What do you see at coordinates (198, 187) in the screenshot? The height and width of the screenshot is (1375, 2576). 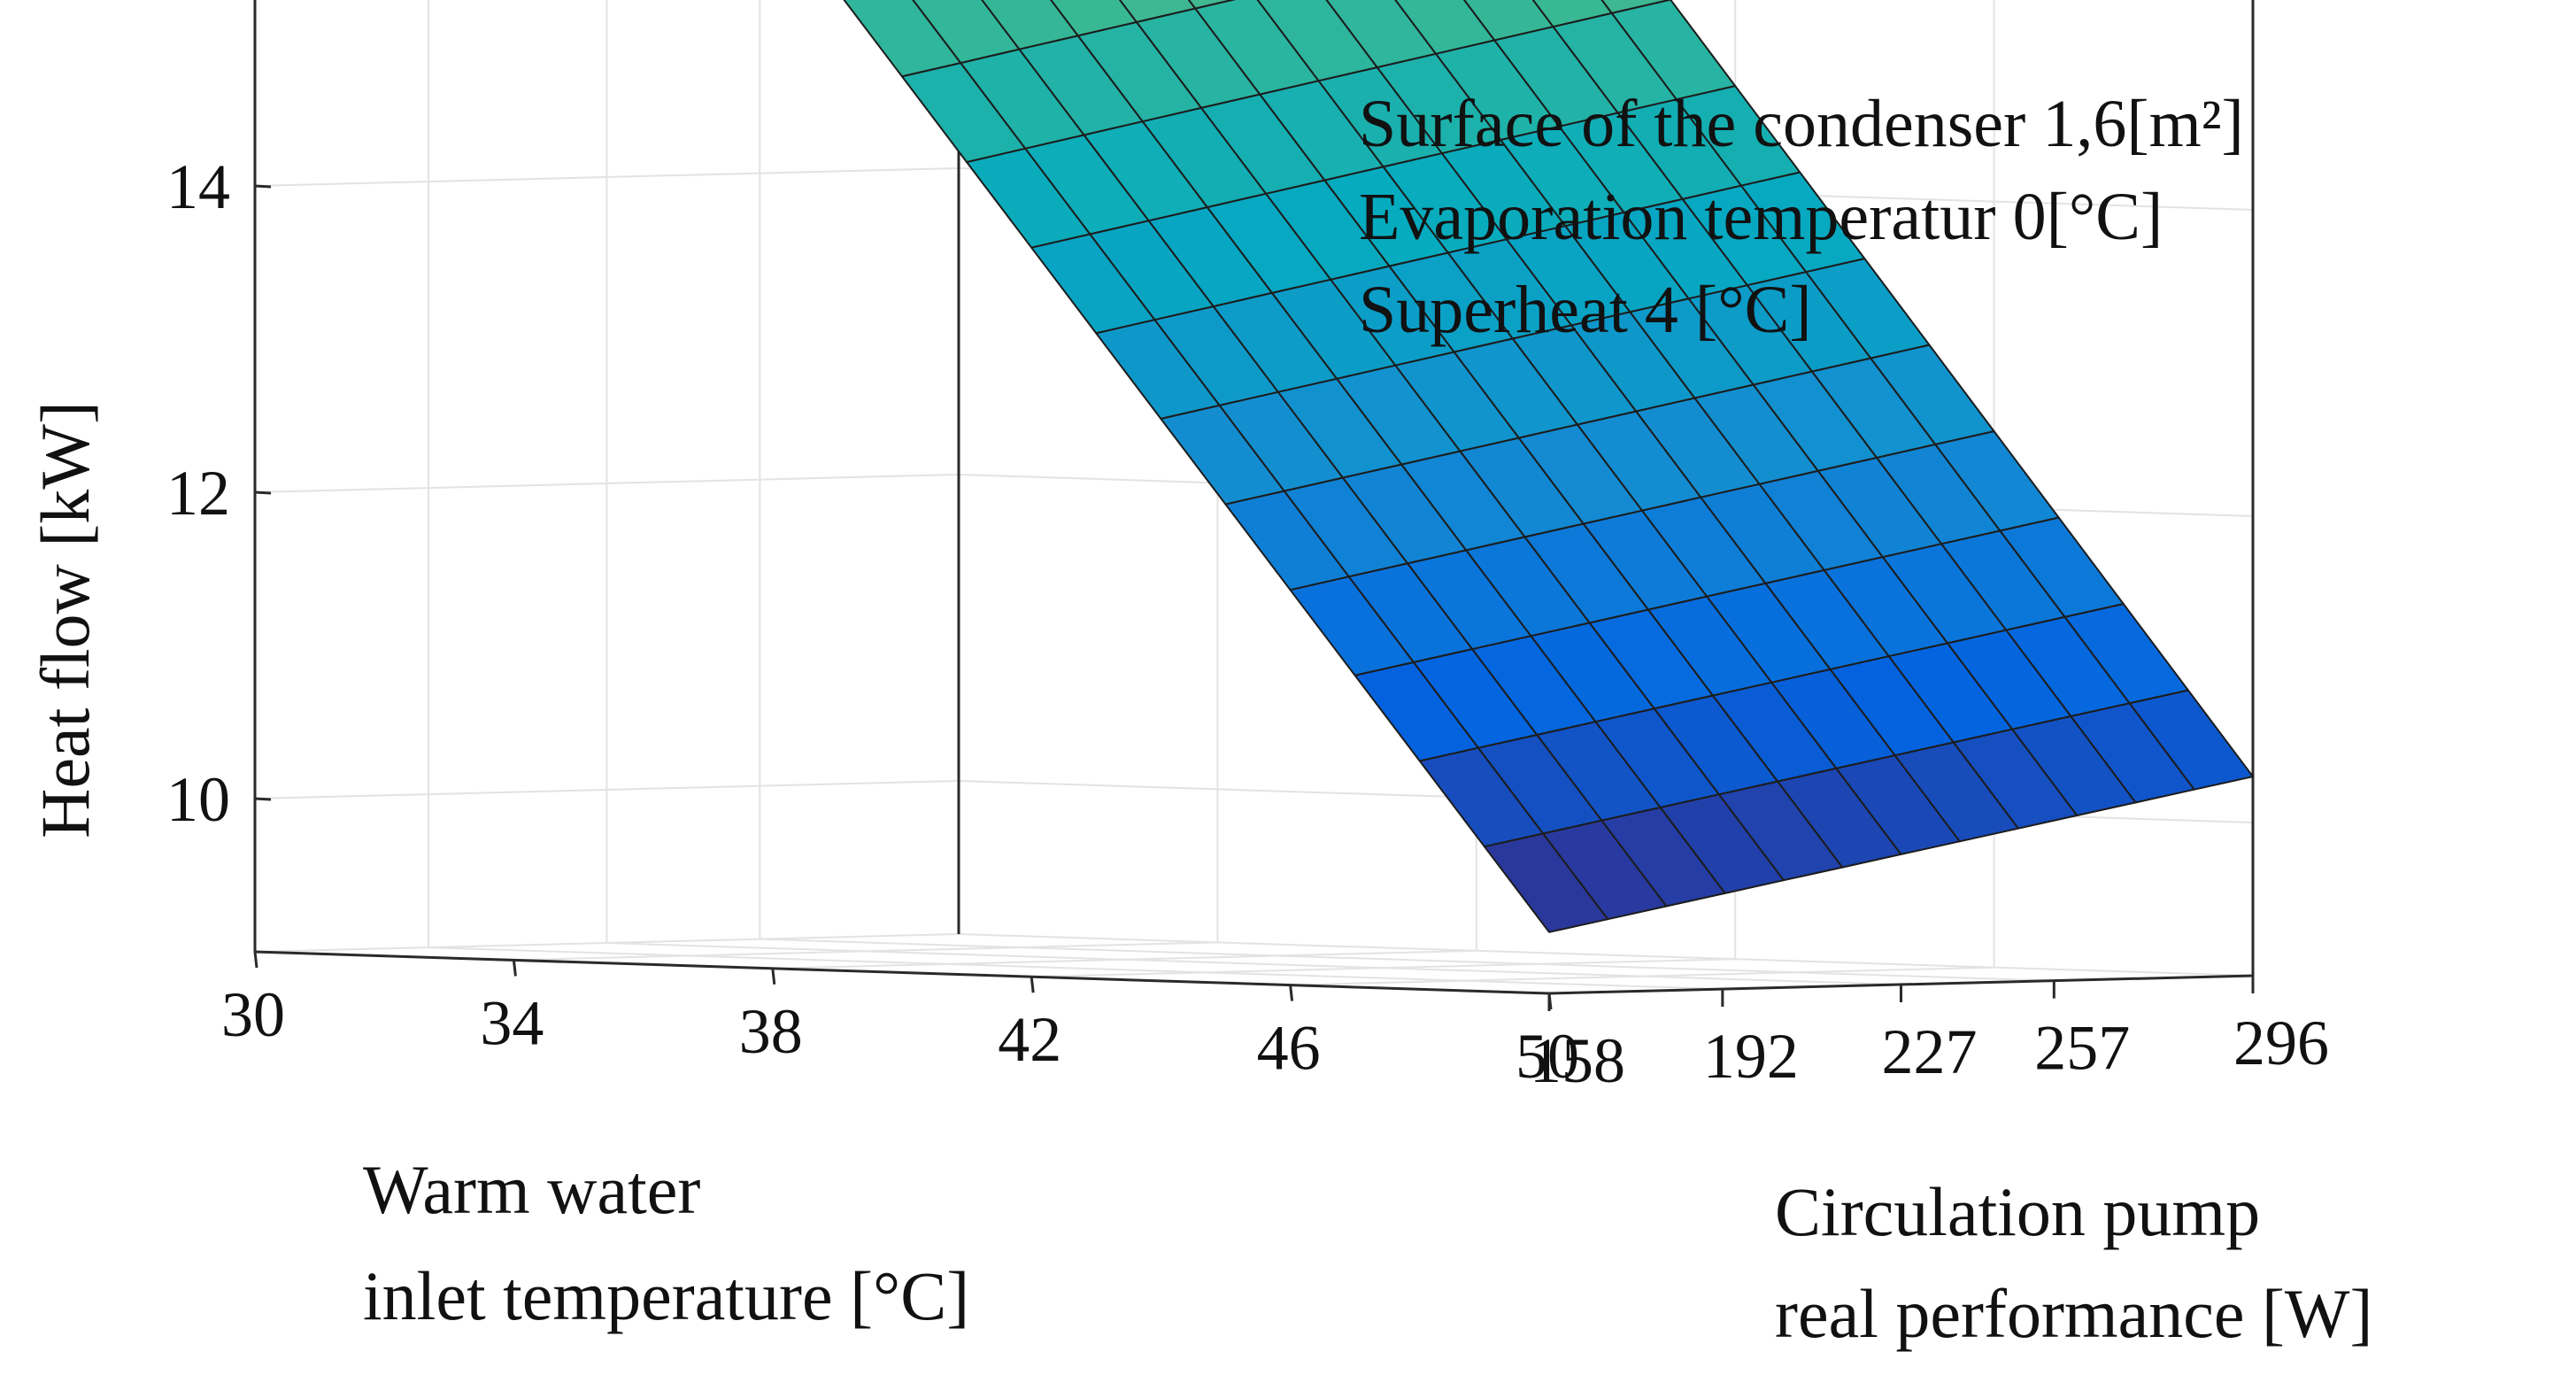 I see `z-tick-label-2: 14` at bounding box center [198, 187].